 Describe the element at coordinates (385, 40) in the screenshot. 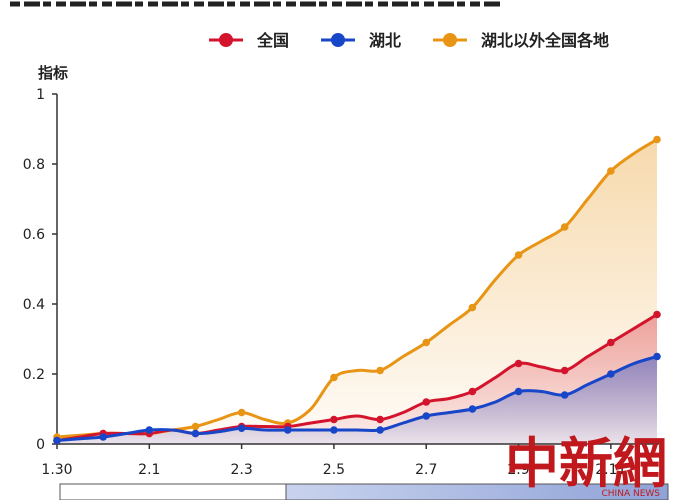

I see `legend-label-1: 湖北` at that location.